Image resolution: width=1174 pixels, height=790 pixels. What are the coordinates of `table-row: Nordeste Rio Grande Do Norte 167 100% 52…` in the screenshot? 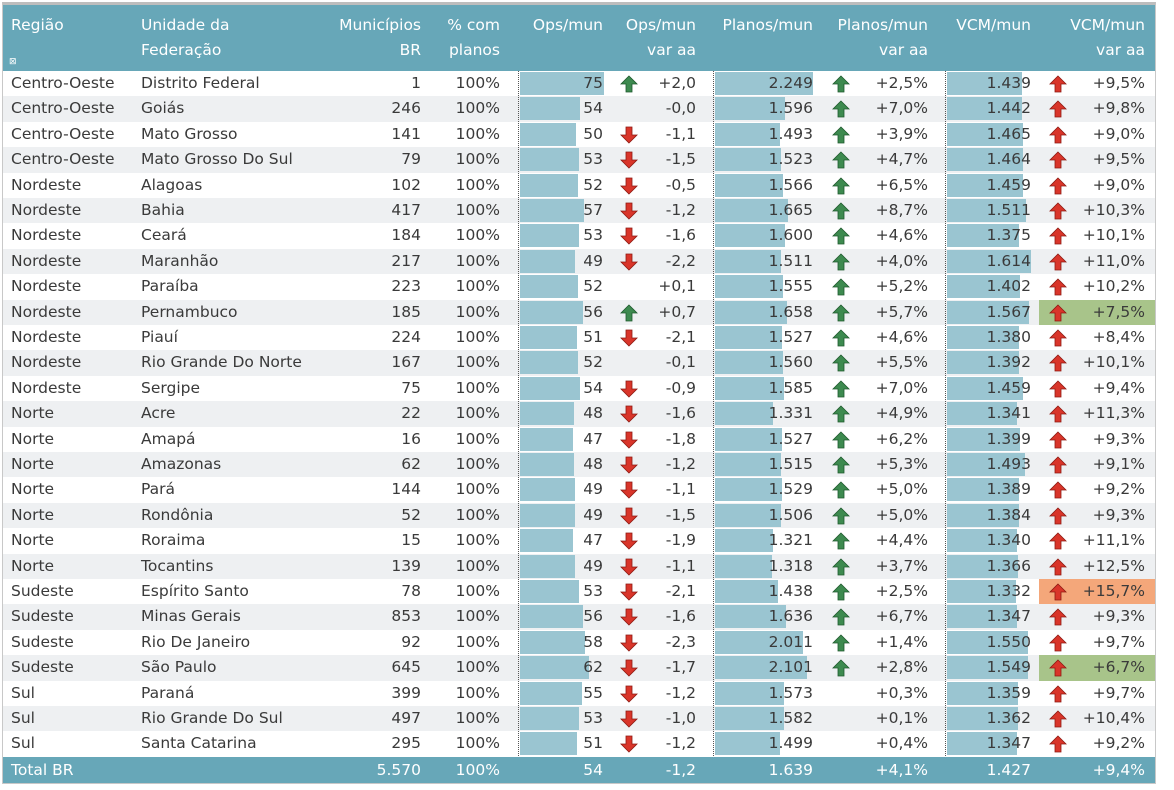 It's located at (579, 363).